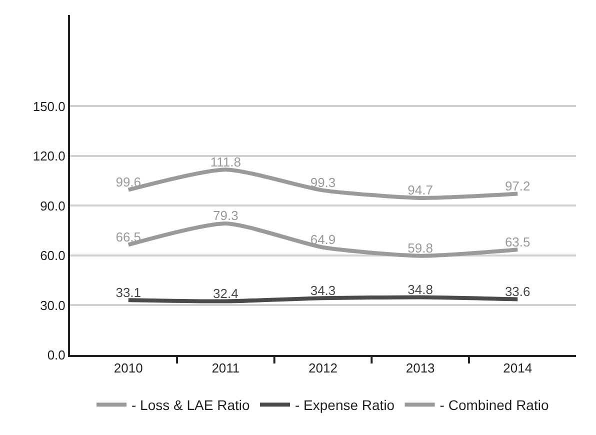 The width and height of the screenshot is (596, 435). I want to click on y-tick-label: 0.0, so click(56, 355).